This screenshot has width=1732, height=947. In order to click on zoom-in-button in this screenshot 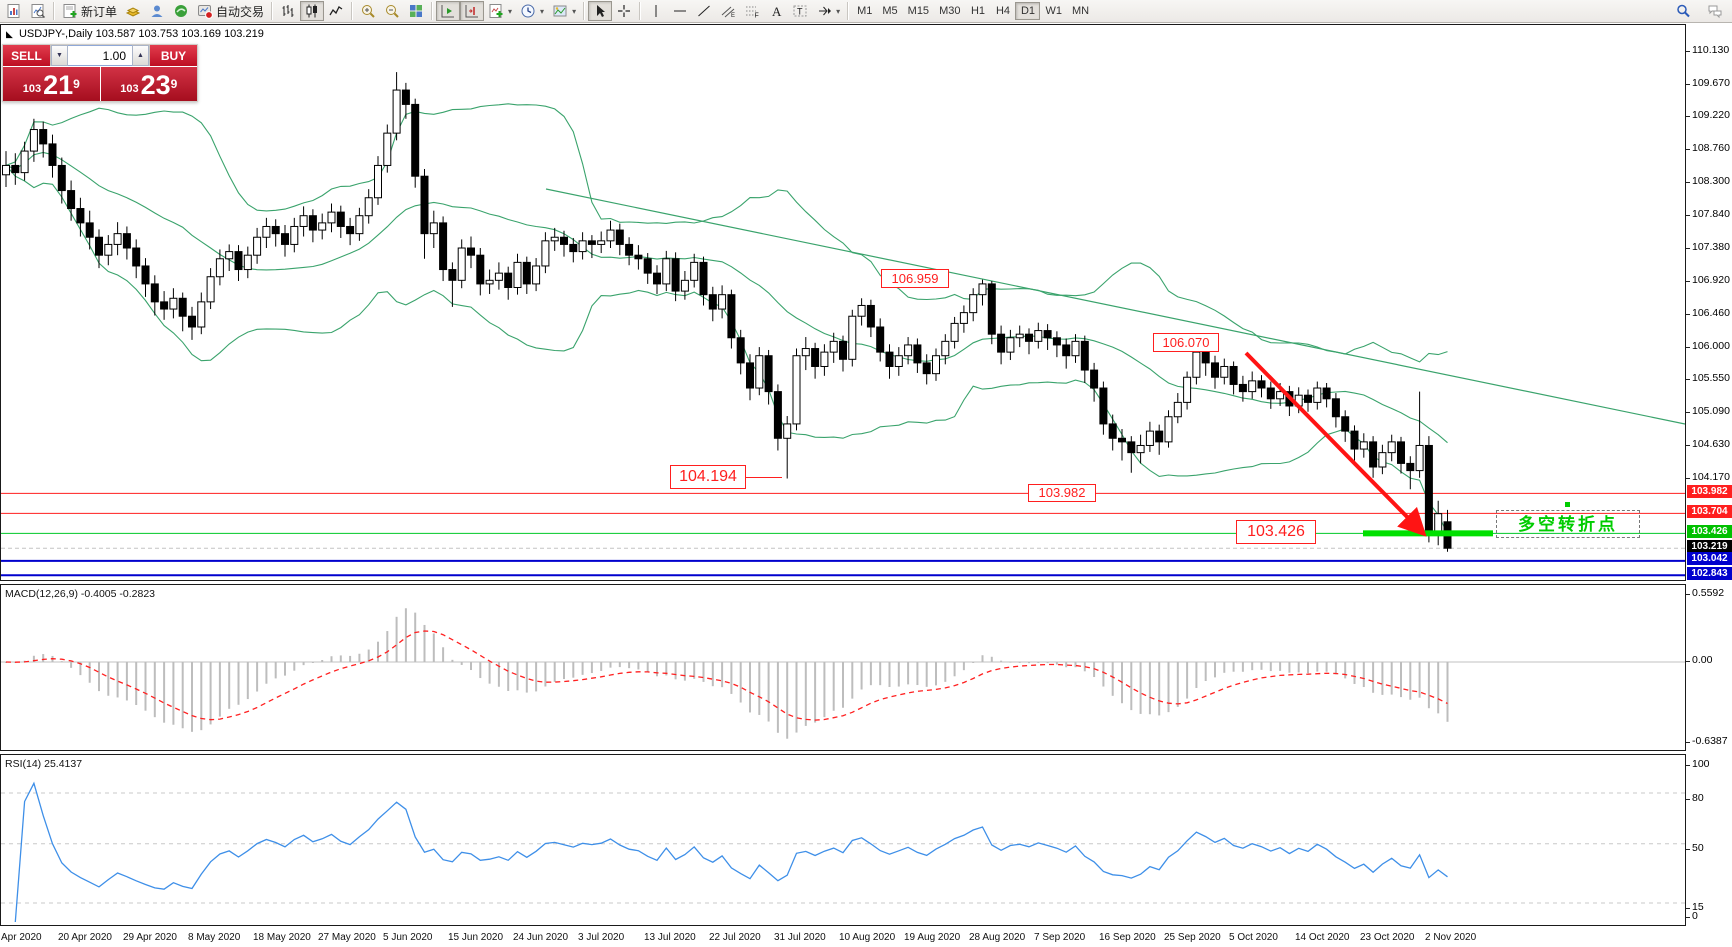, I will do `click(368, 11)`.